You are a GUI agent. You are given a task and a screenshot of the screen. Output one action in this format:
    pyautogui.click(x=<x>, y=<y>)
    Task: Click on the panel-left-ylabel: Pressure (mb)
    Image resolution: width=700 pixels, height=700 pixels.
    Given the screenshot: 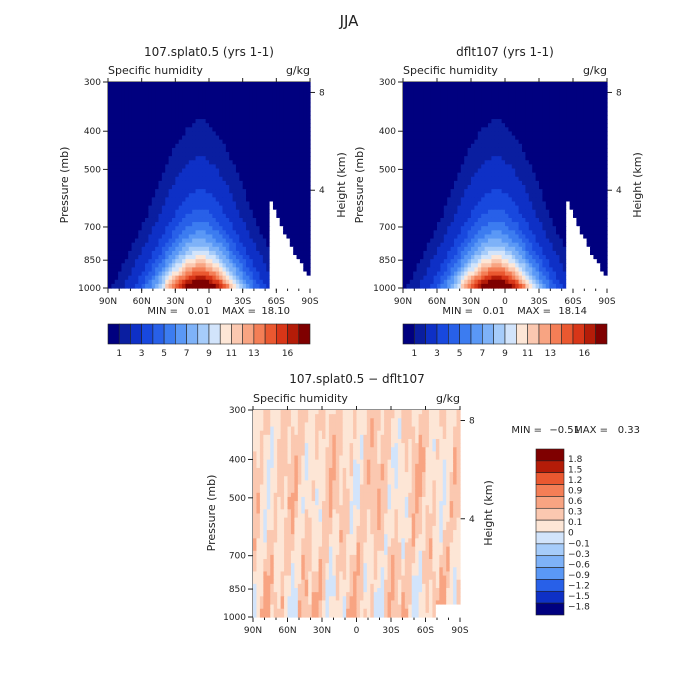 What is the action you would take?
    pyautogui.click(x=64, y=185)
    